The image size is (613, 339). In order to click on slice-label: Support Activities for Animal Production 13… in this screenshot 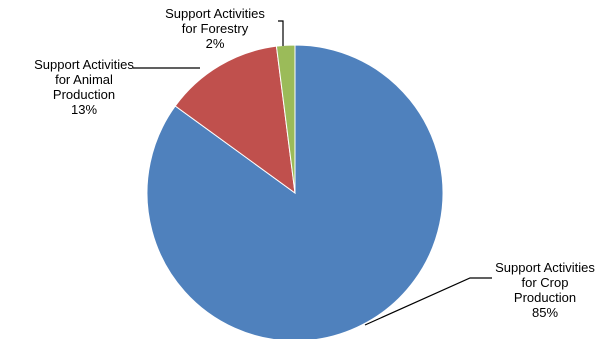, I will do `click(84, 87)`.